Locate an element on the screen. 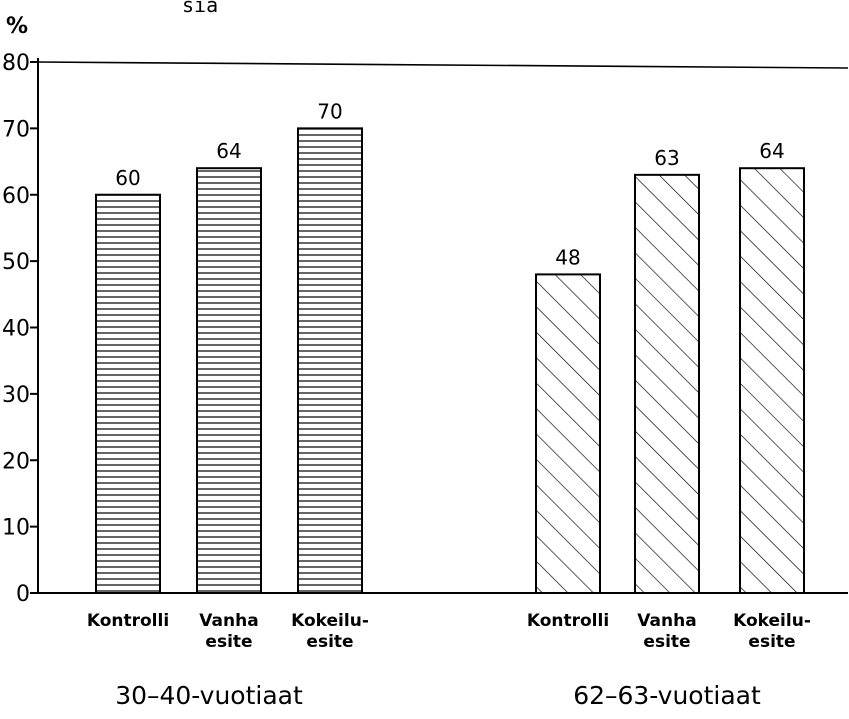 This screenshot has height=719, width=849. y-axis-unit-label: % is located at coordinates (17, 26).